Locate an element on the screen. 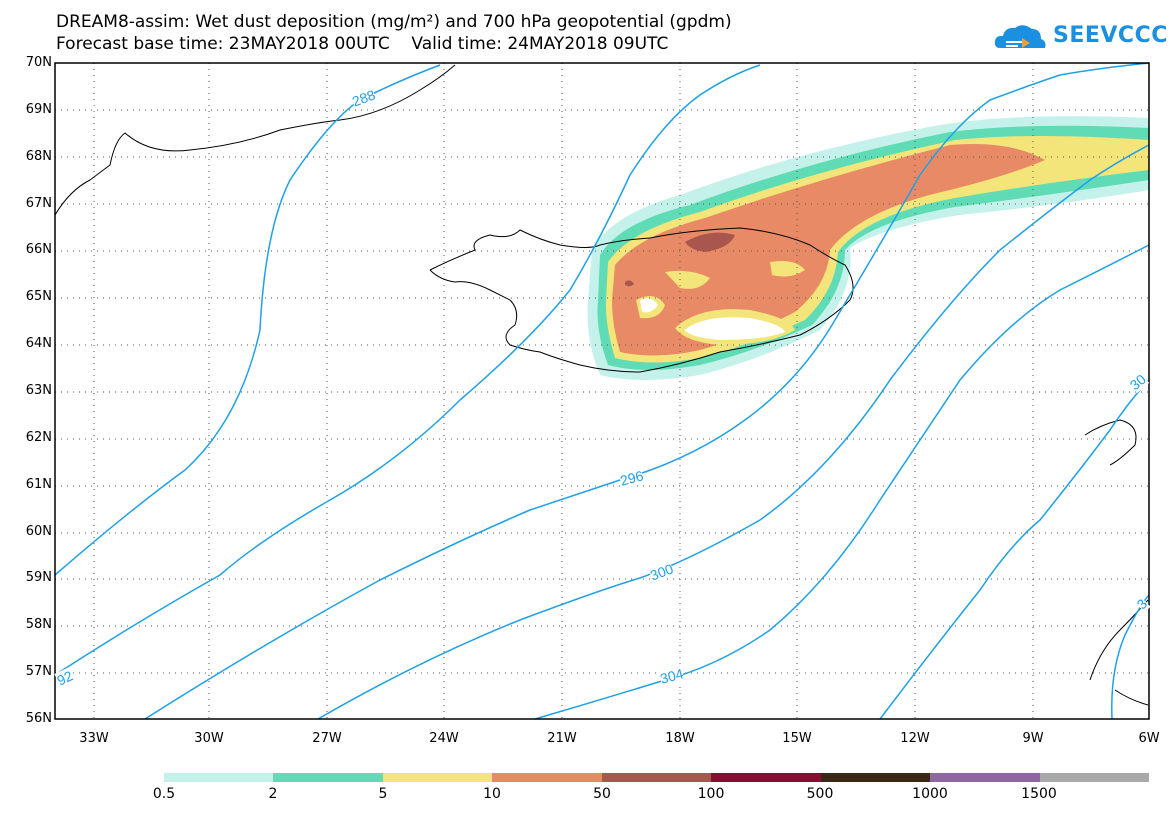  legend-label: 100 is located at coordinates (711, 794).